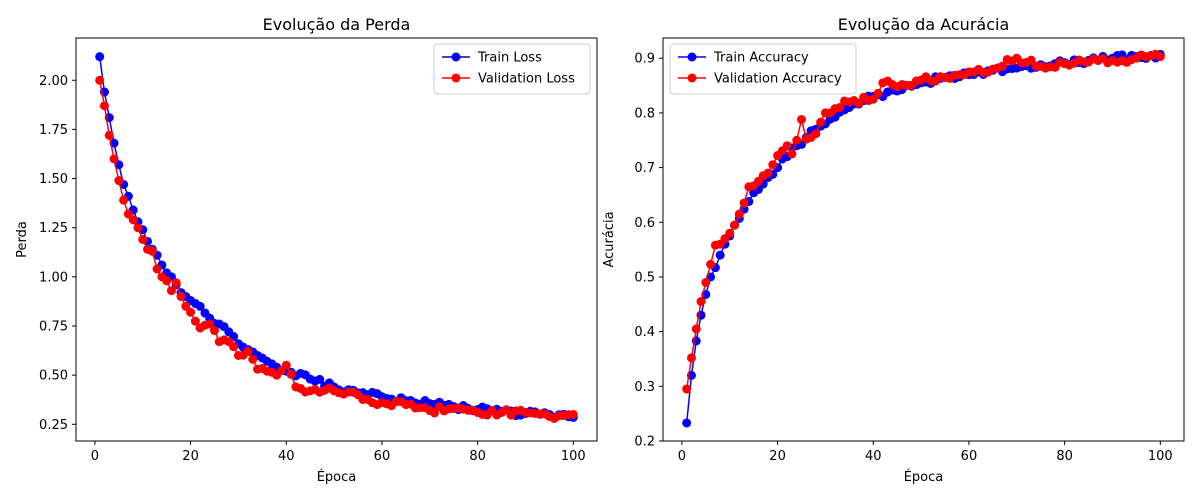 Image resolution: width=1200 pixels, height=500 pixels. What do you see at coordinates (512, 69) in the screenshot?
I see `legend: Train Loss Validation Loss` at bounding box center [512, 69].